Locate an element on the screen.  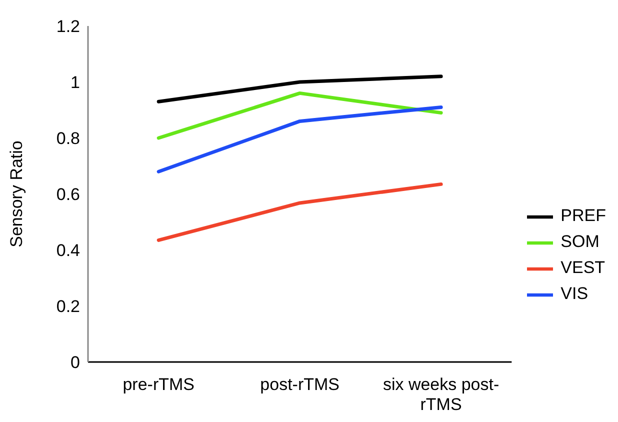
y-tick-label: 0.6 is located at coordinates (68, 194).